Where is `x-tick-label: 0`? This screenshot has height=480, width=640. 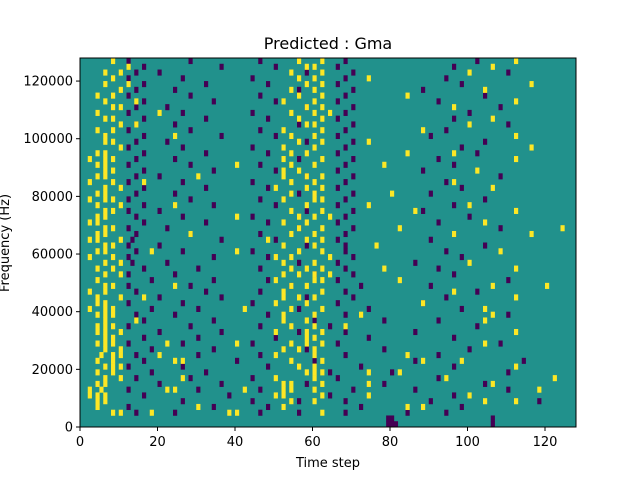
x-tick-label: 0 is located at coordinates (80, 442).